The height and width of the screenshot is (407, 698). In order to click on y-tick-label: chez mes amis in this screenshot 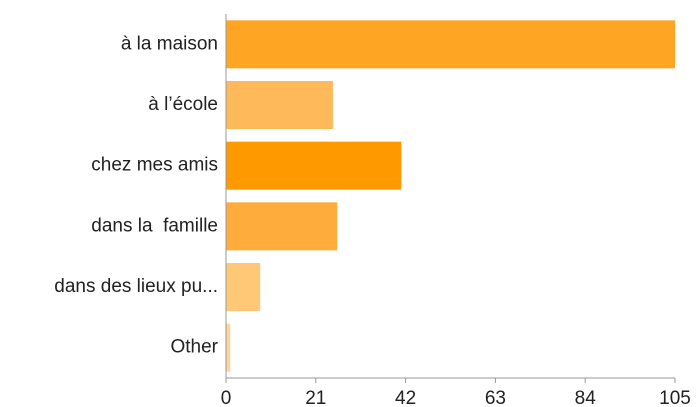, I will do `click(154, 165)`.